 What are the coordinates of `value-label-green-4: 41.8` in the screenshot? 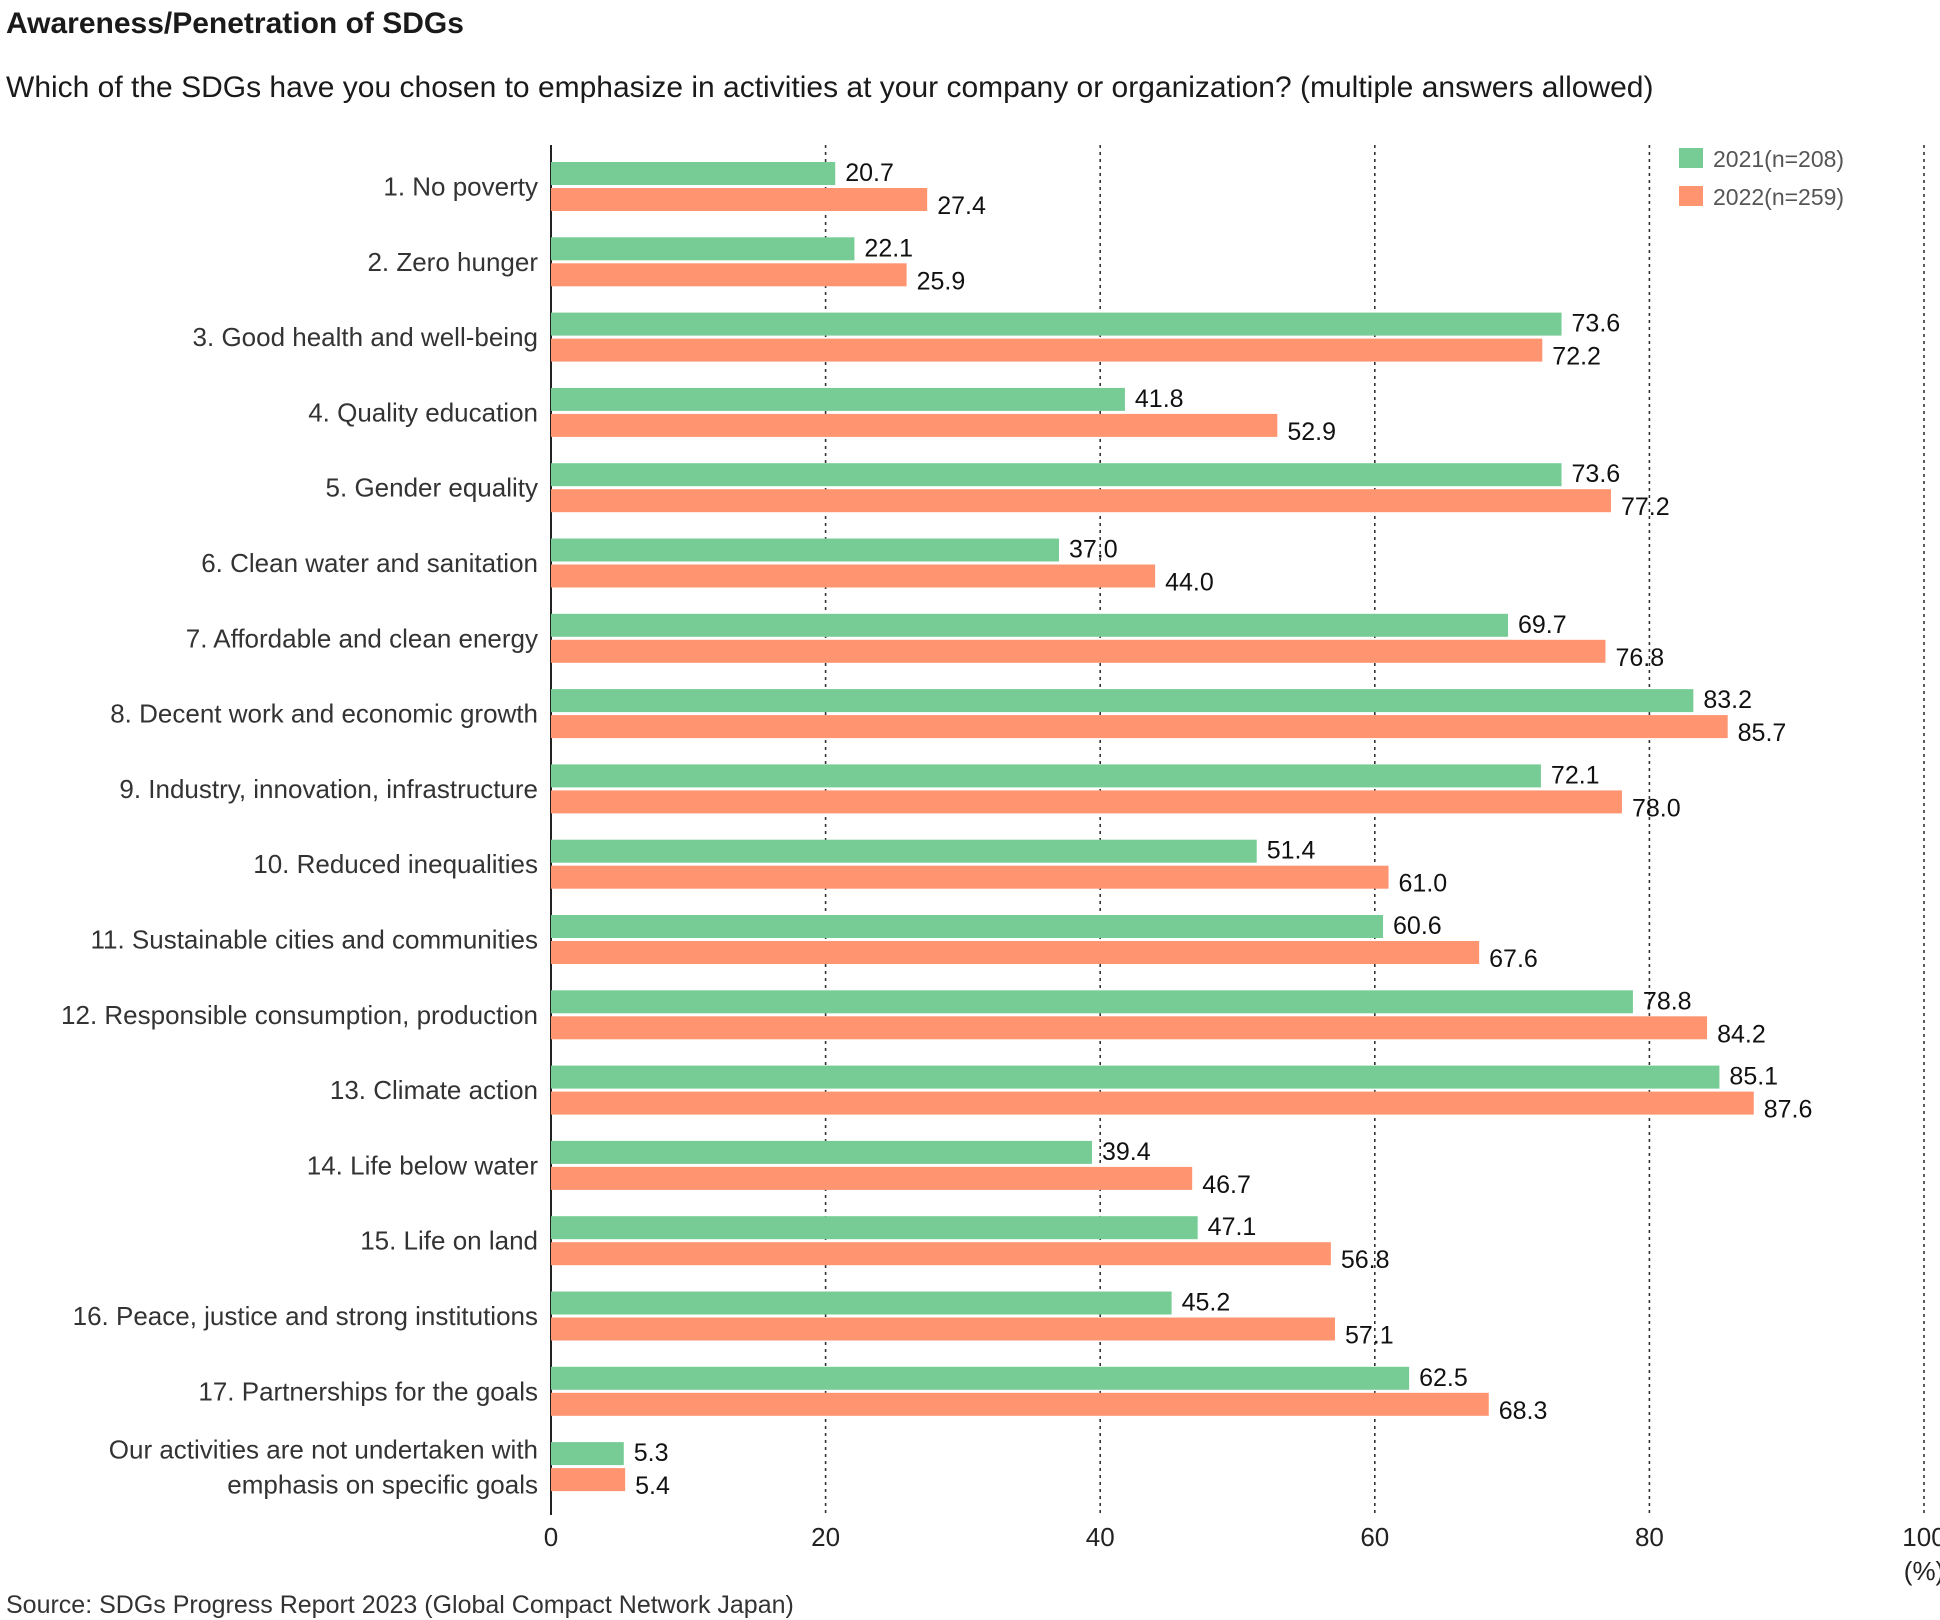 It's located at (1159, 399).